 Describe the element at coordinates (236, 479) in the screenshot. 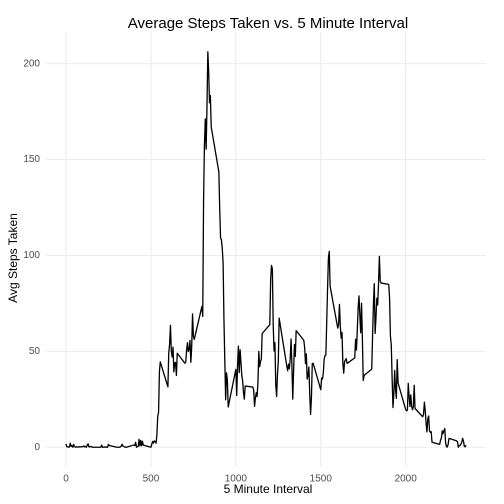

I see `x-tick-label: 1000` at that location.